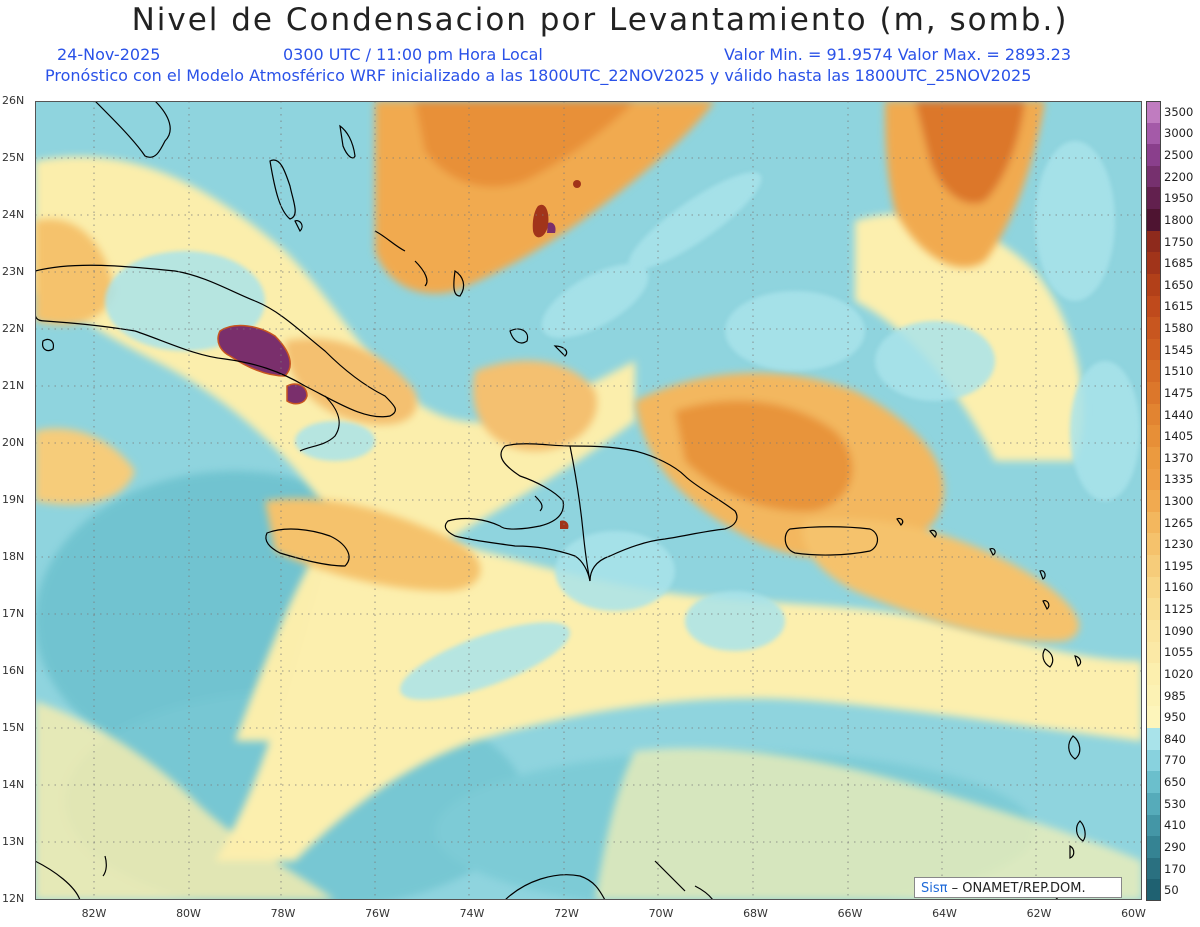 The width and height of the screenshot is (1200, 927). I want to click on lon-label-66w: 66W, so click(850, 913).